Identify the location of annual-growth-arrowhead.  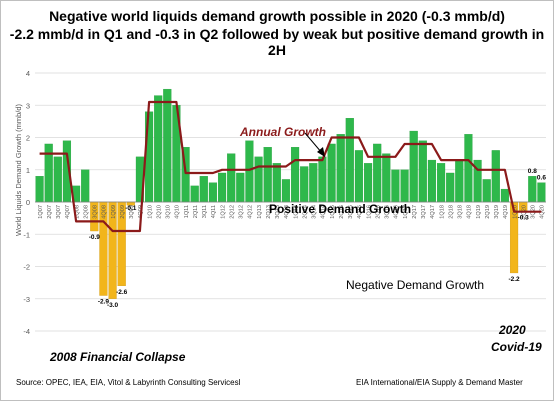
(321, 152).